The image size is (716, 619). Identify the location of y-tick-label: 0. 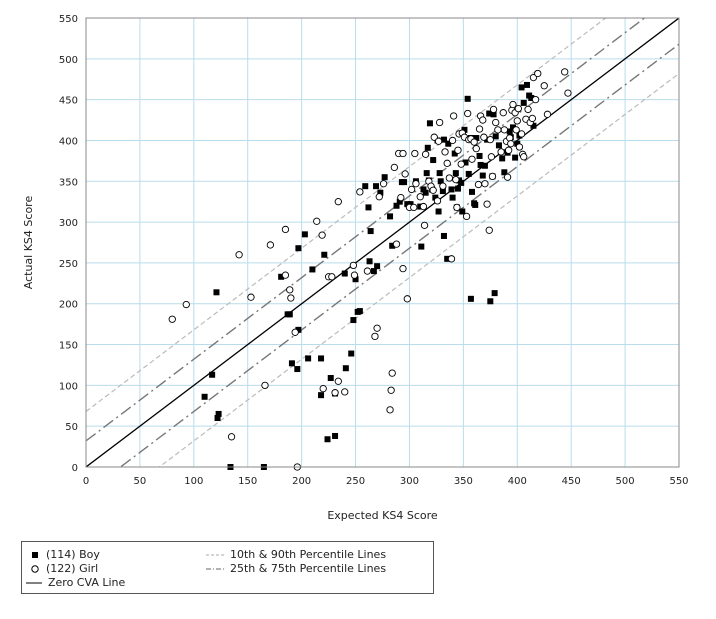
(75, 468).